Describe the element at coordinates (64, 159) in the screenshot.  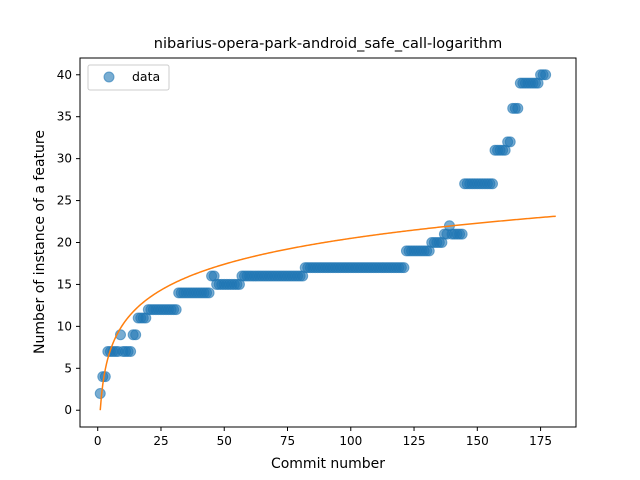
I see `y-tick-label: 30` at that location.